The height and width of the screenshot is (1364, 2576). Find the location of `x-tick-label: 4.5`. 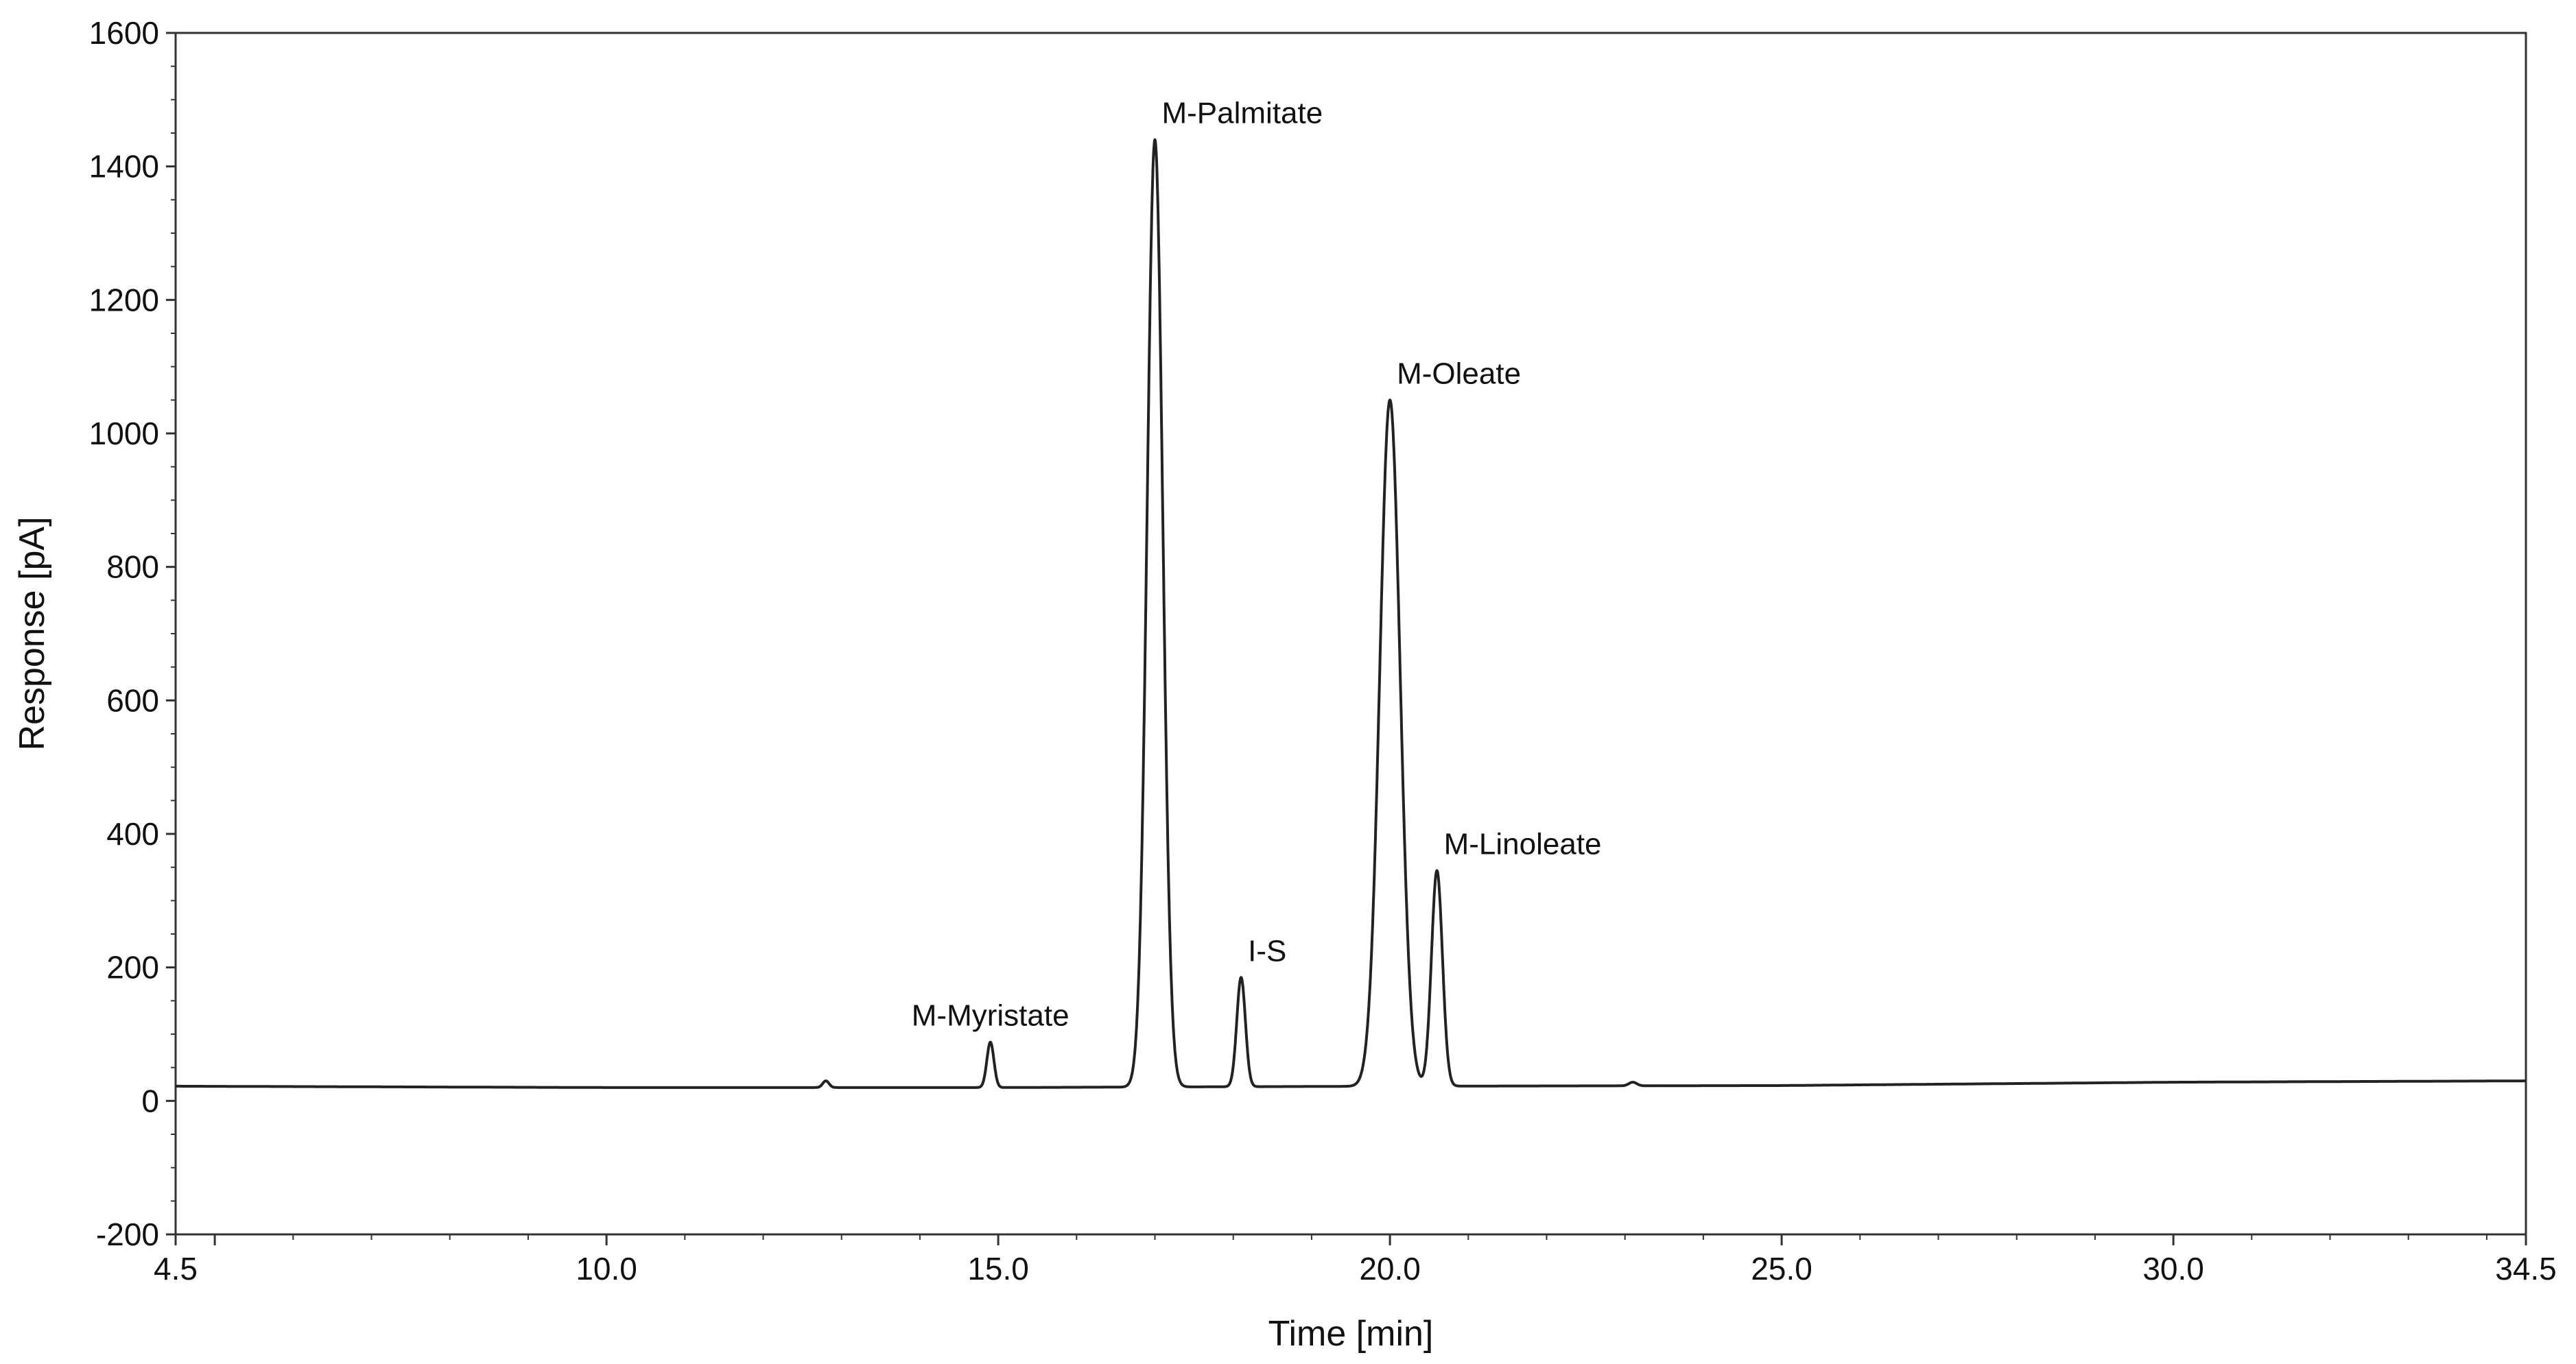

x-tick-label: 4.5 is located at coordinates (176, 1269).